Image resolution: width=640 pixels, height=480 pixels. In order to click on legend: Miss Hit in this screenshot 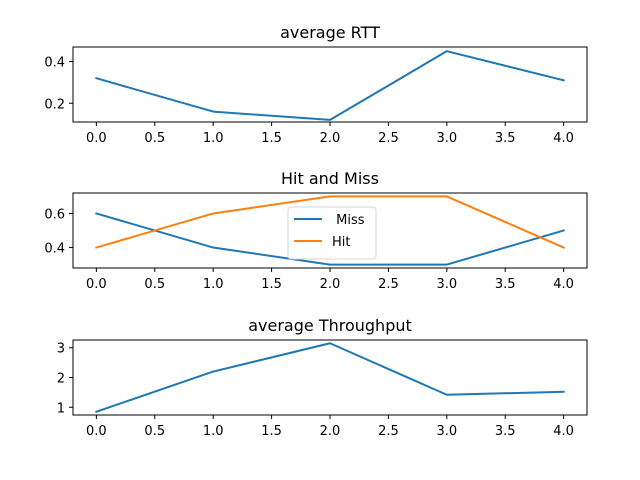, I will do `click(332, 233)`.